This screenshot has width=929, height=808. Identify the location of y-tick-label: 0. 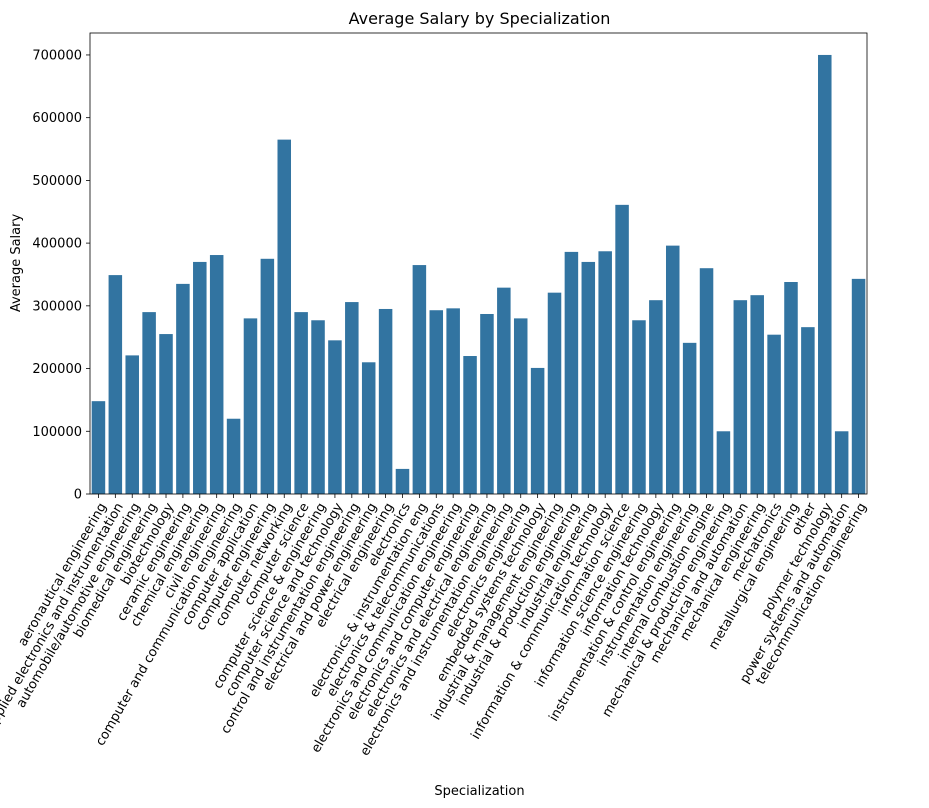
(78, 495).